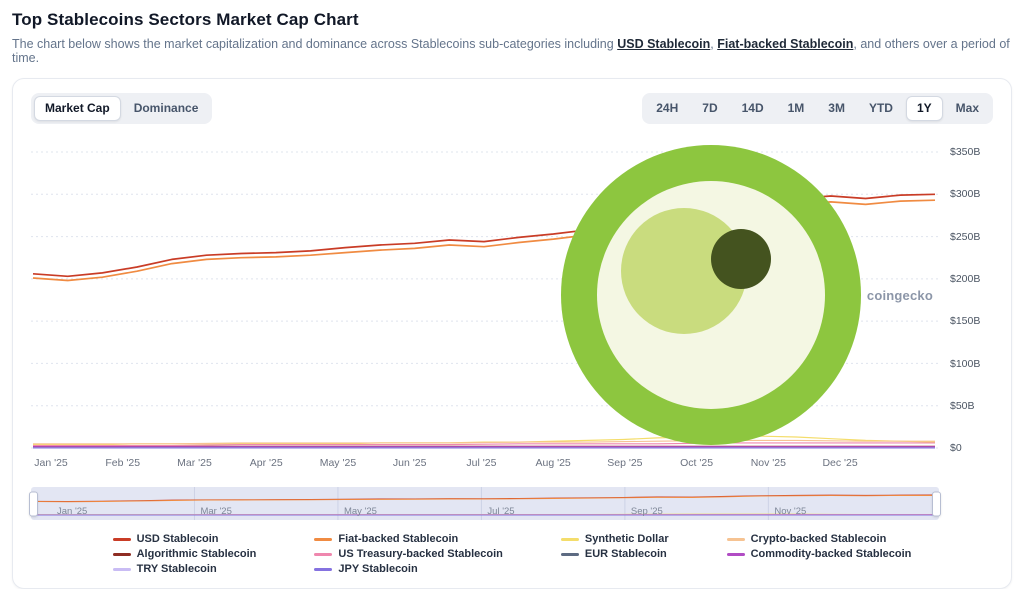  Describe the element at coordinates (194, 463) in the screenshot. I see `x-axis-label: Mar '25` at that location.